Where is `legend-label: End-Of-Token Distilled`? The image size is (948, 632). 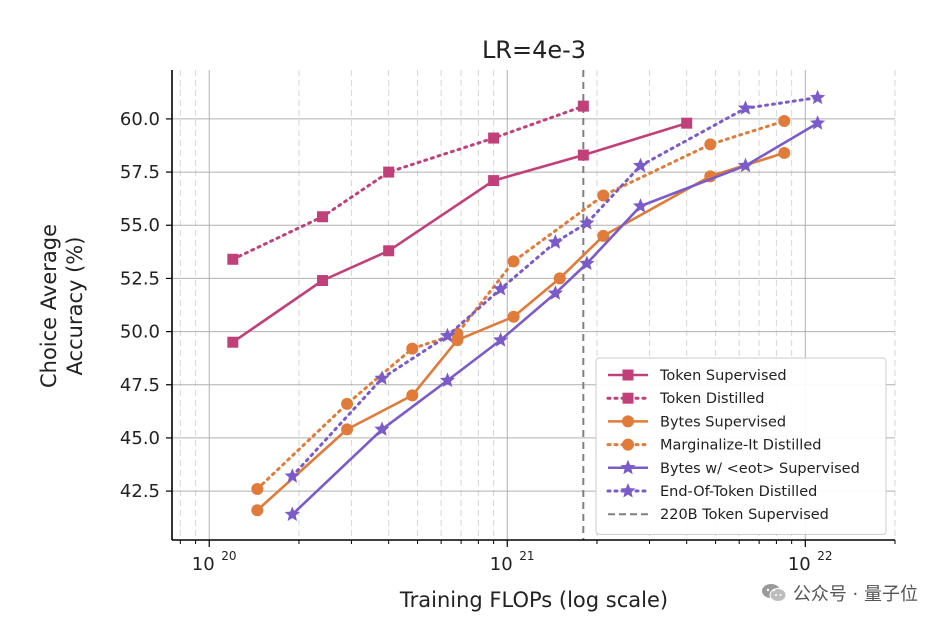
legend-label: End-Of-Token Distilled is located at coordinates (738, 492).